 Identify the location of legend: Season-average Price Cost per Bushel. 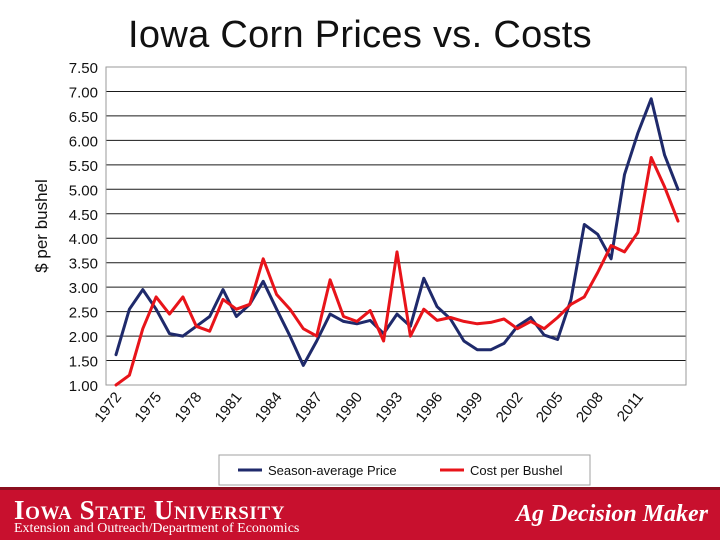
(404, 470).